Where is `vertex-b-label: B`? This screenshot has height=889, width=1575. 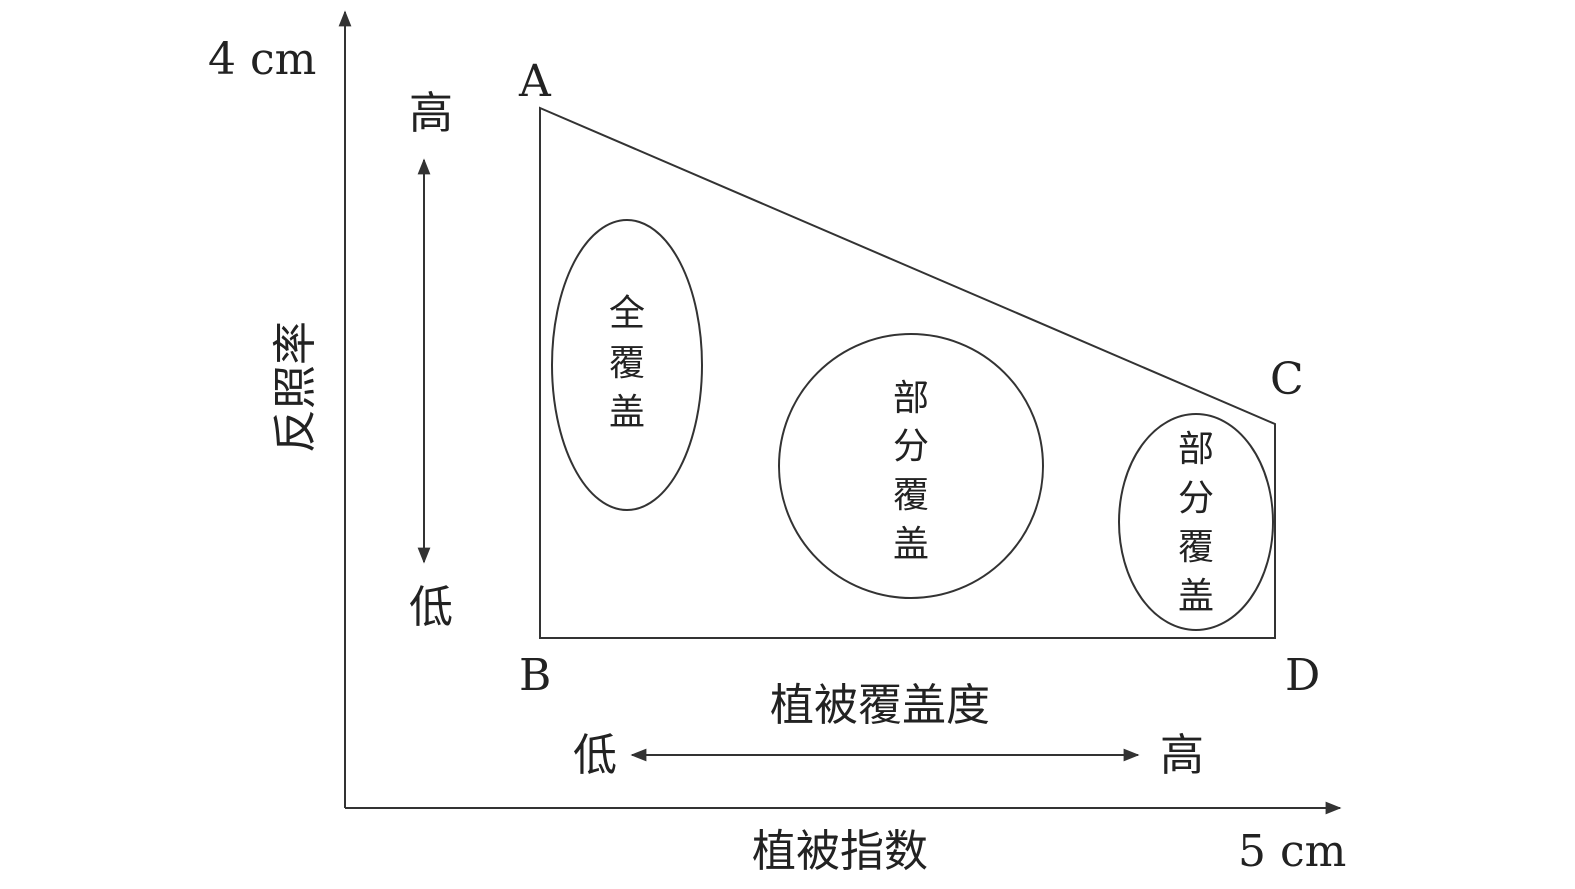
vertex-b-label: B is located at coordinates (535, 675).